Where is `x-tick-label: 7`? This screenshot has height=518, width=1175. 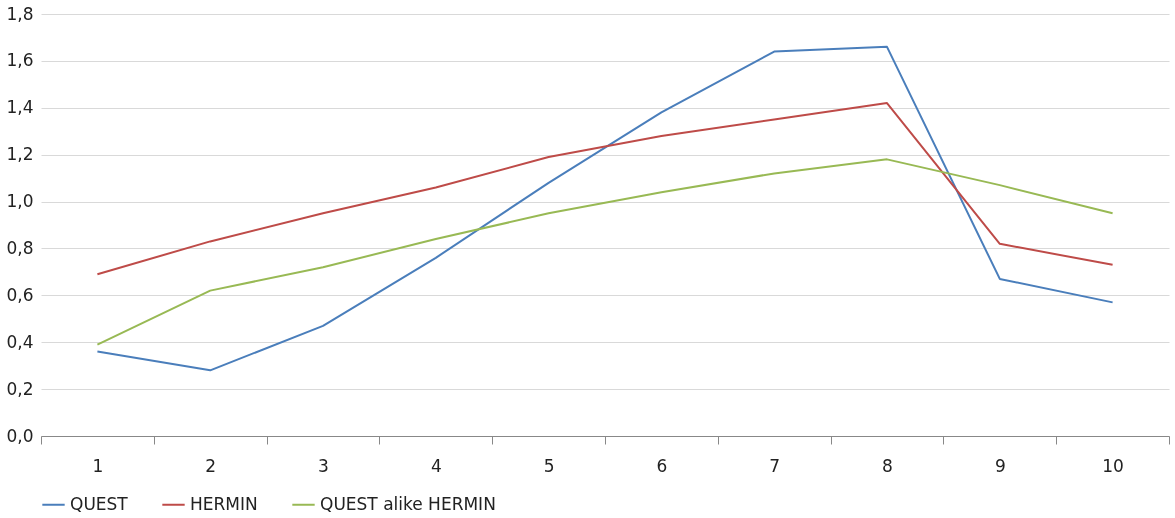 x-tick-label: 7 is located at coordinates (775, 465).